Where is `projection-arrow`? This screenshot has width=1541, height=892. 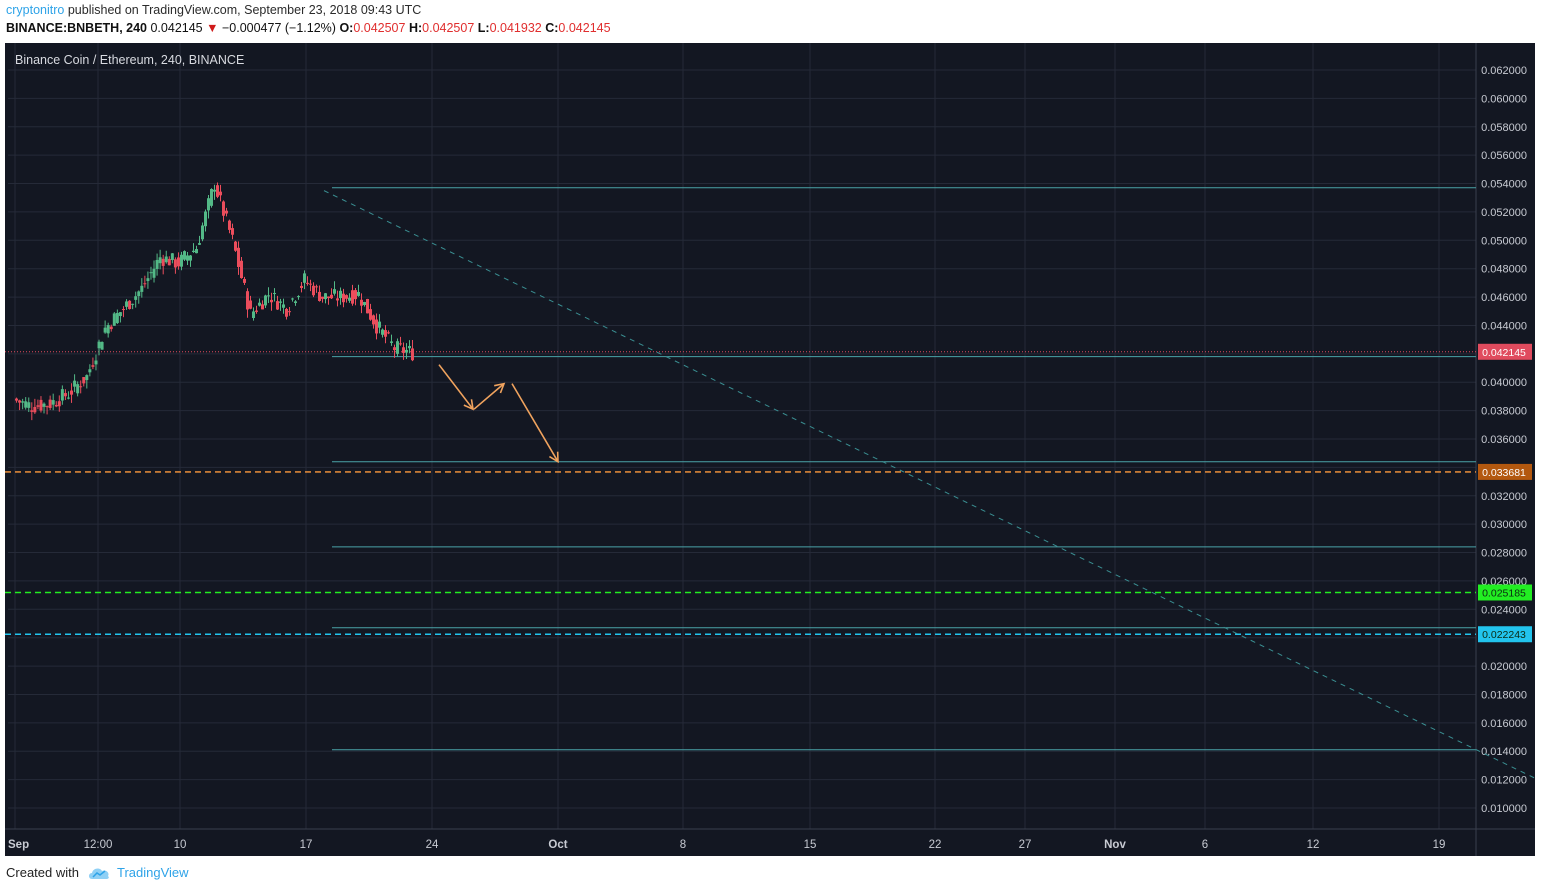 projection-arrow is located at coordinates (535, 423).